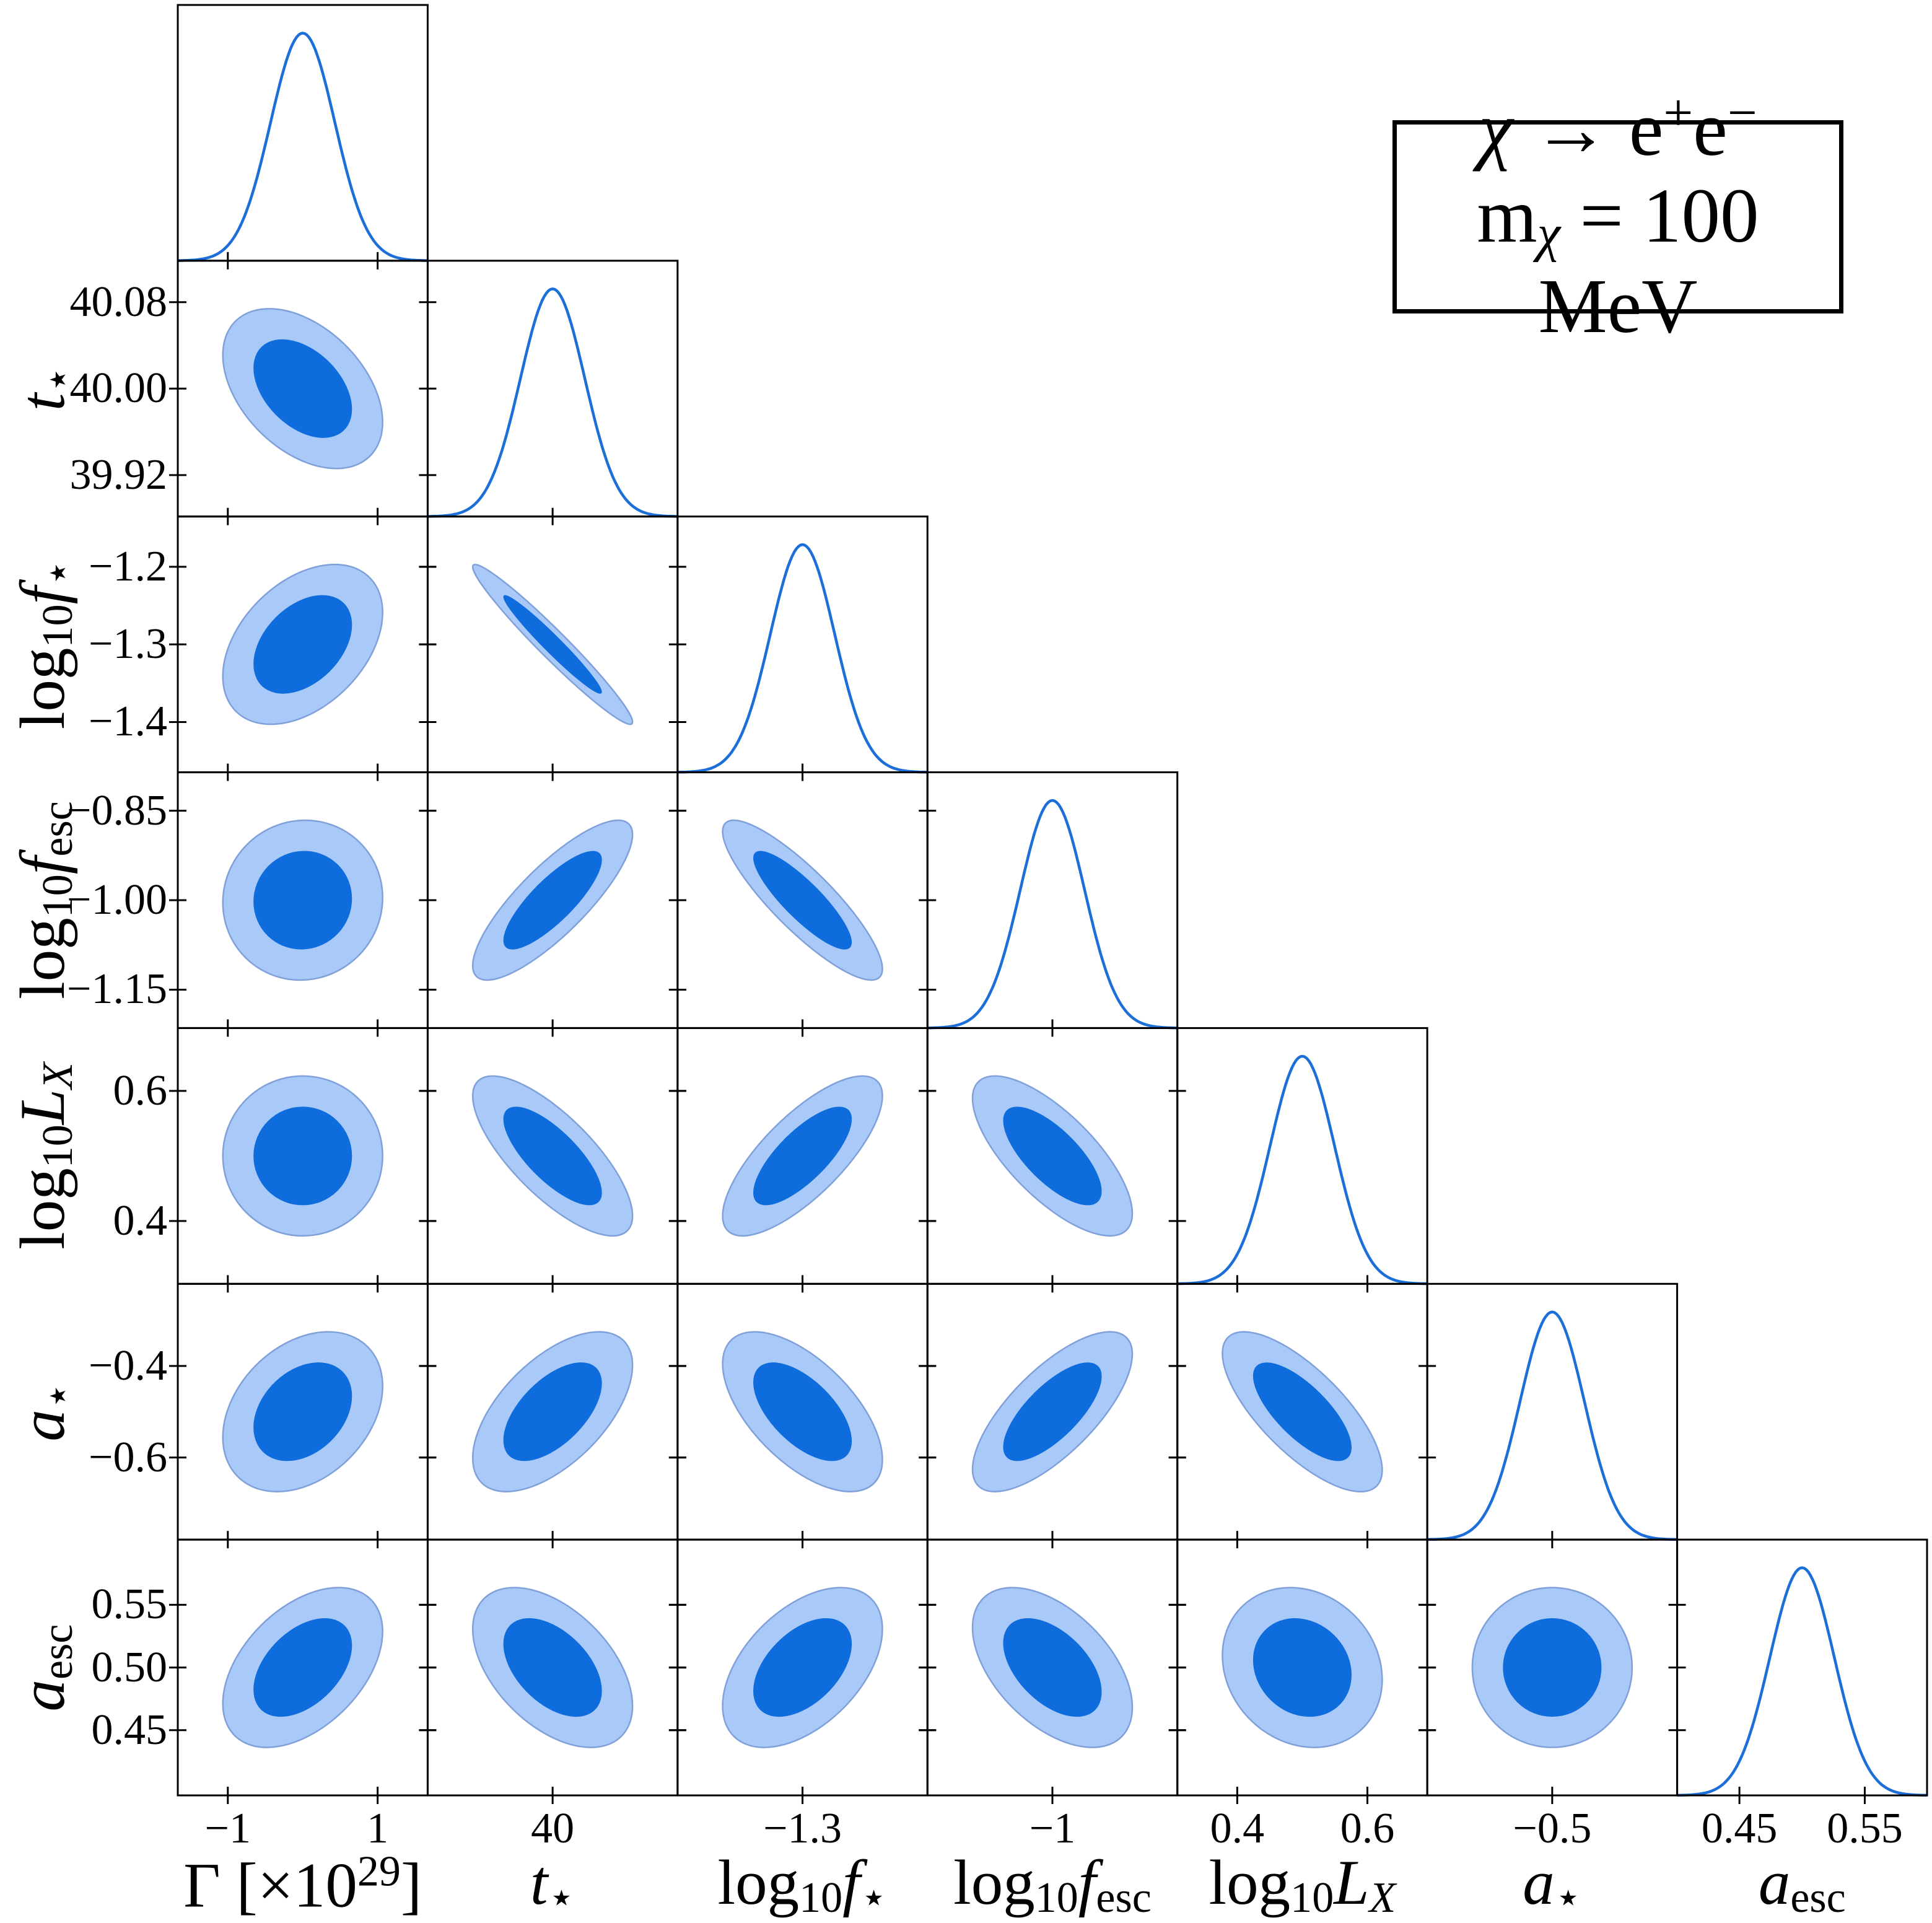 The width and height of the screenshot is (1932, 1923). I want to click on y-axis-label-log10_f_star: log10f⋆, so click(44, 644).